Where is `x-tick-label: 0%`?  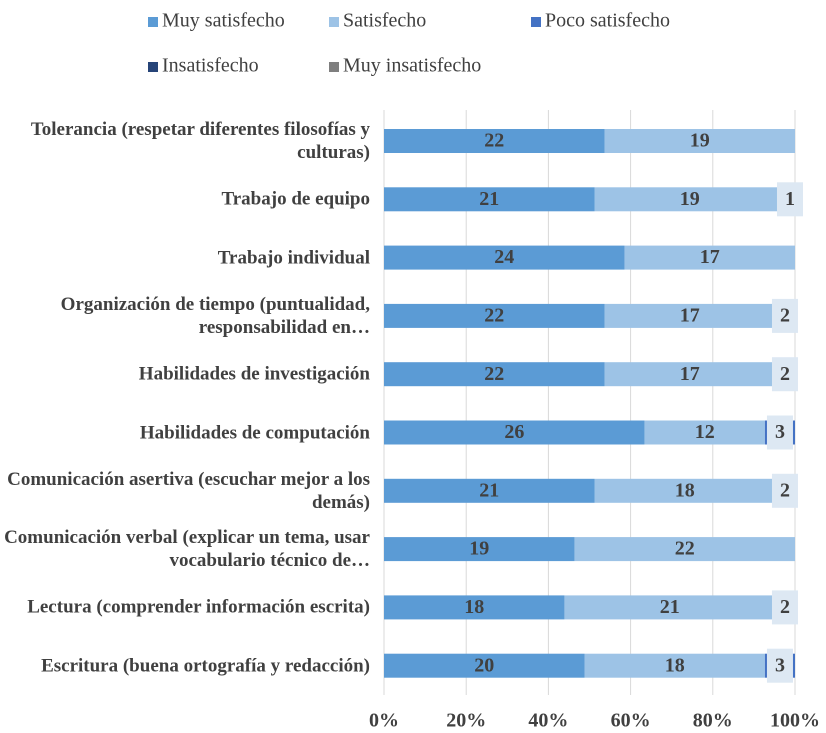 x-tick-label: 0% is located at coordinates (384, 721).